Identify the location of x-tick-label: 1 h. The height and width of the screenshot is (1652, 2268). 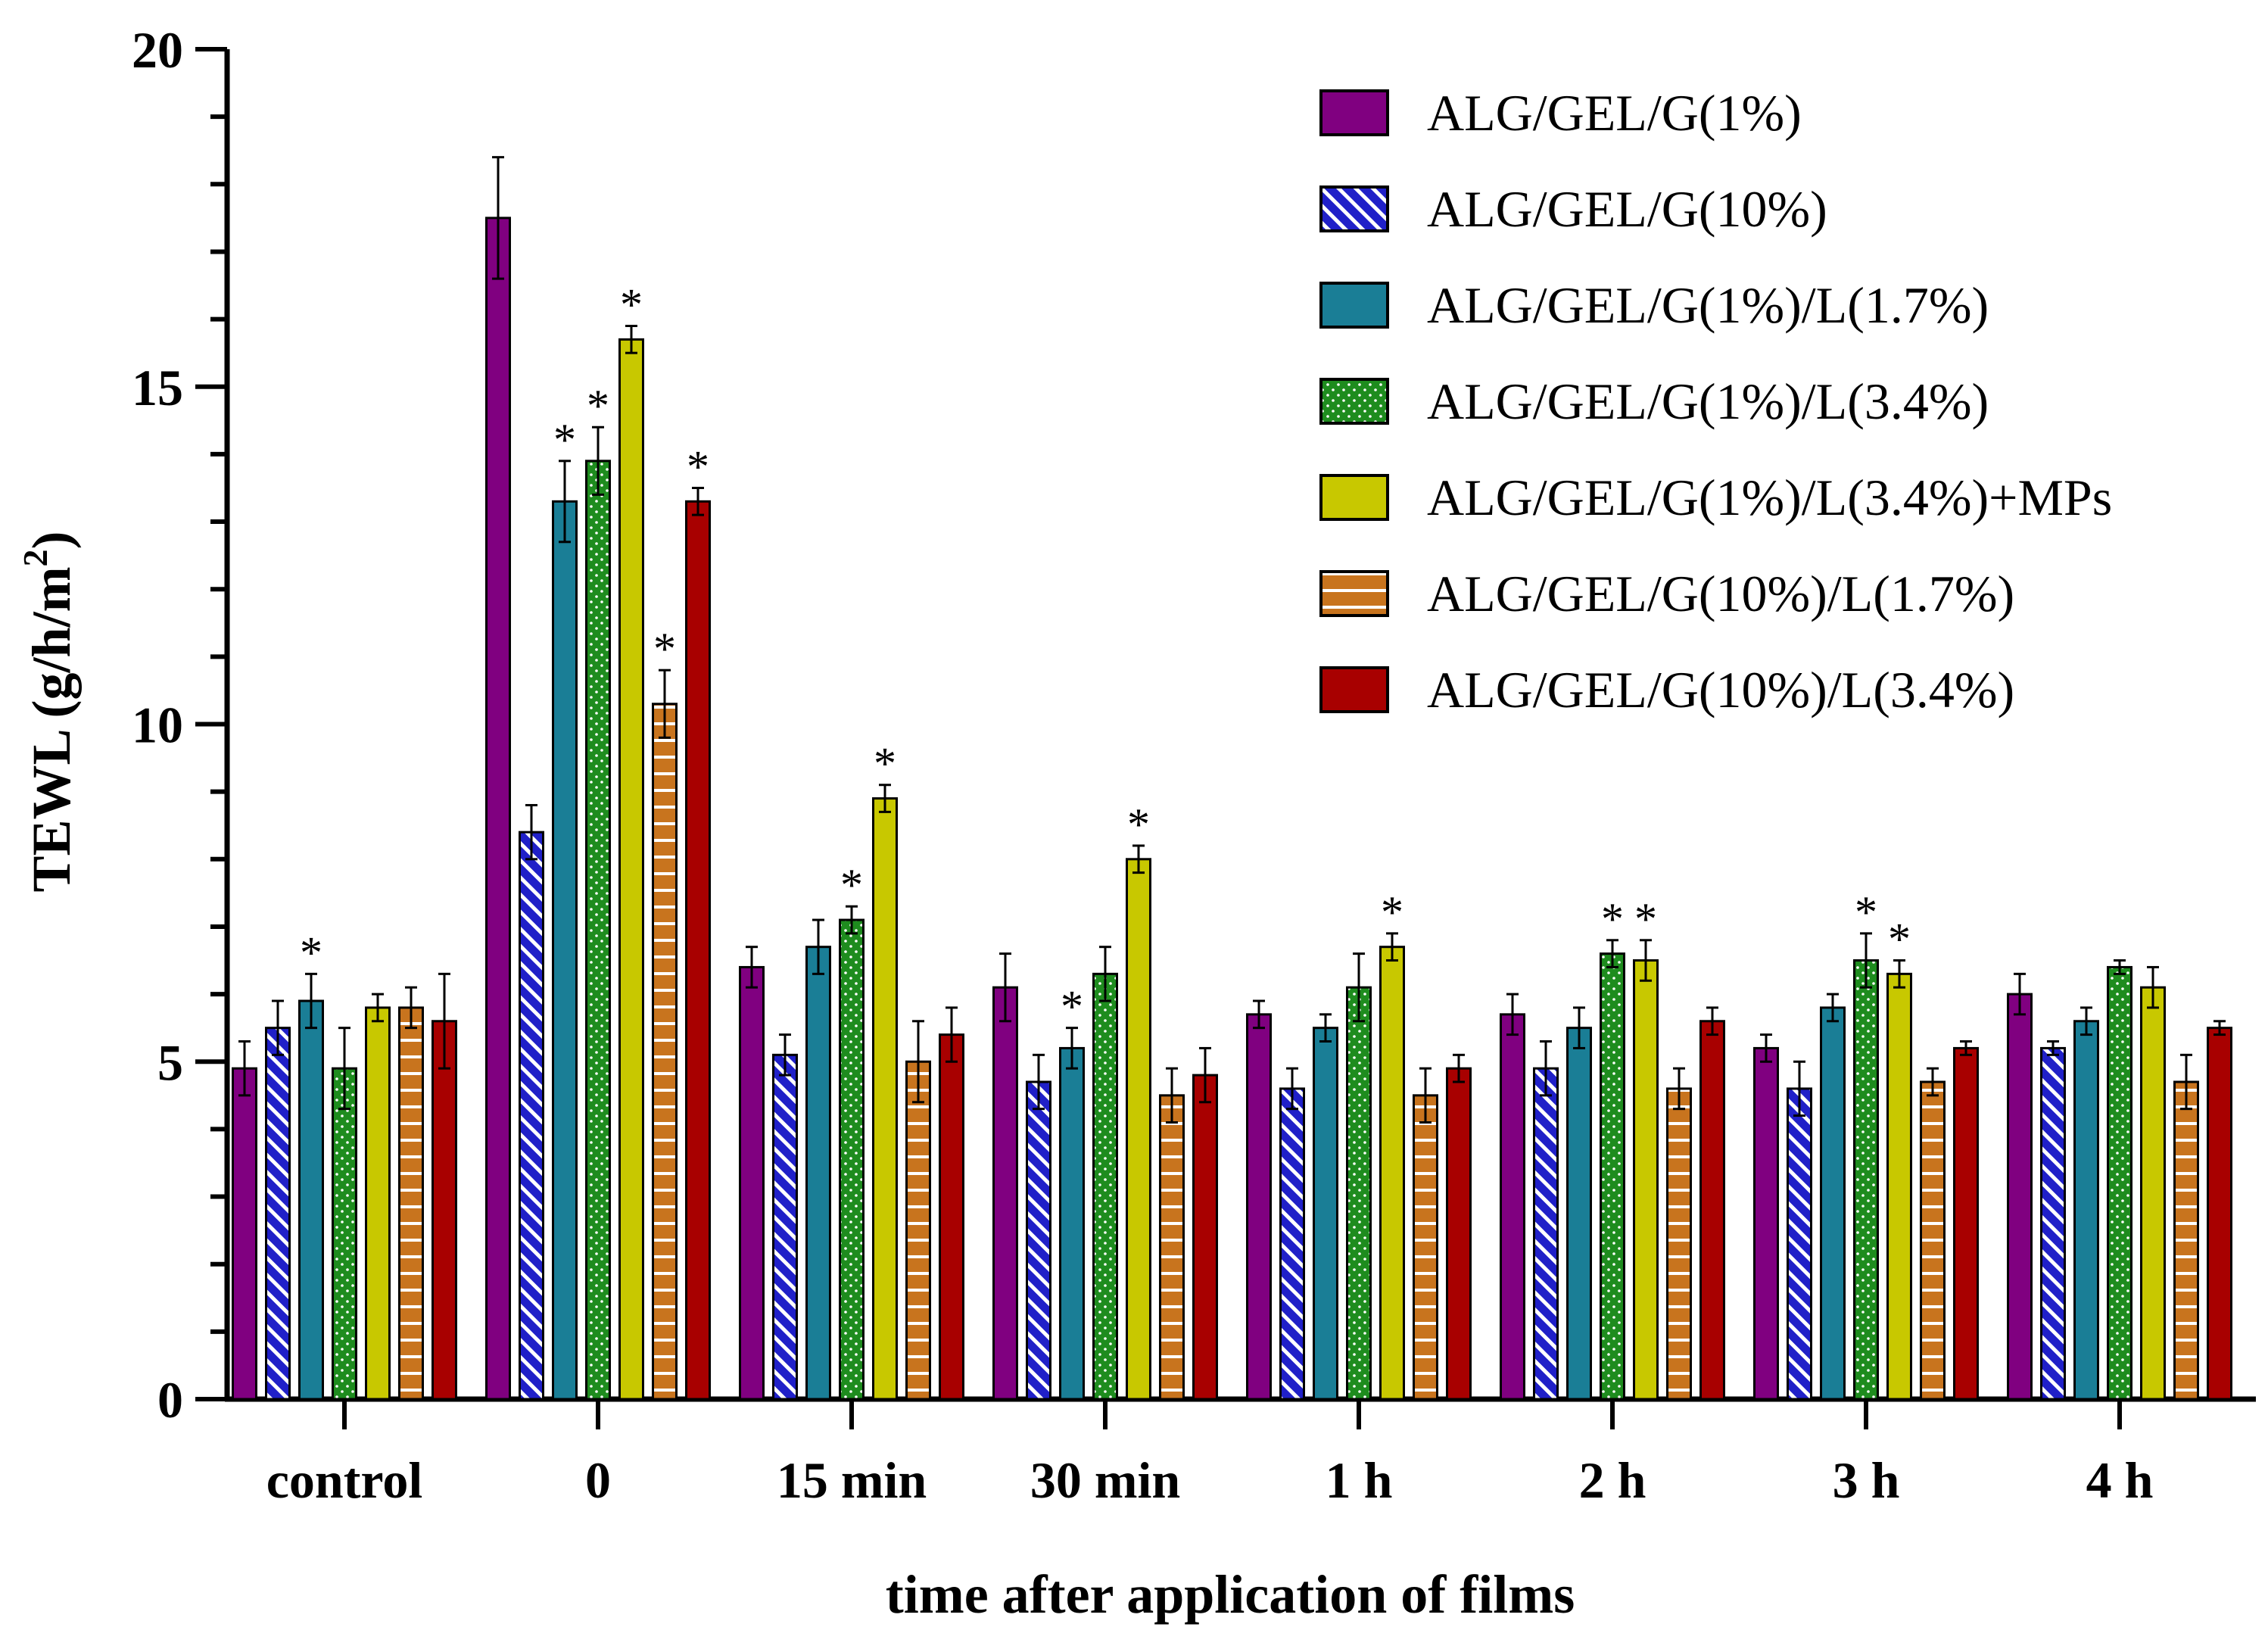
(1359, 1480).